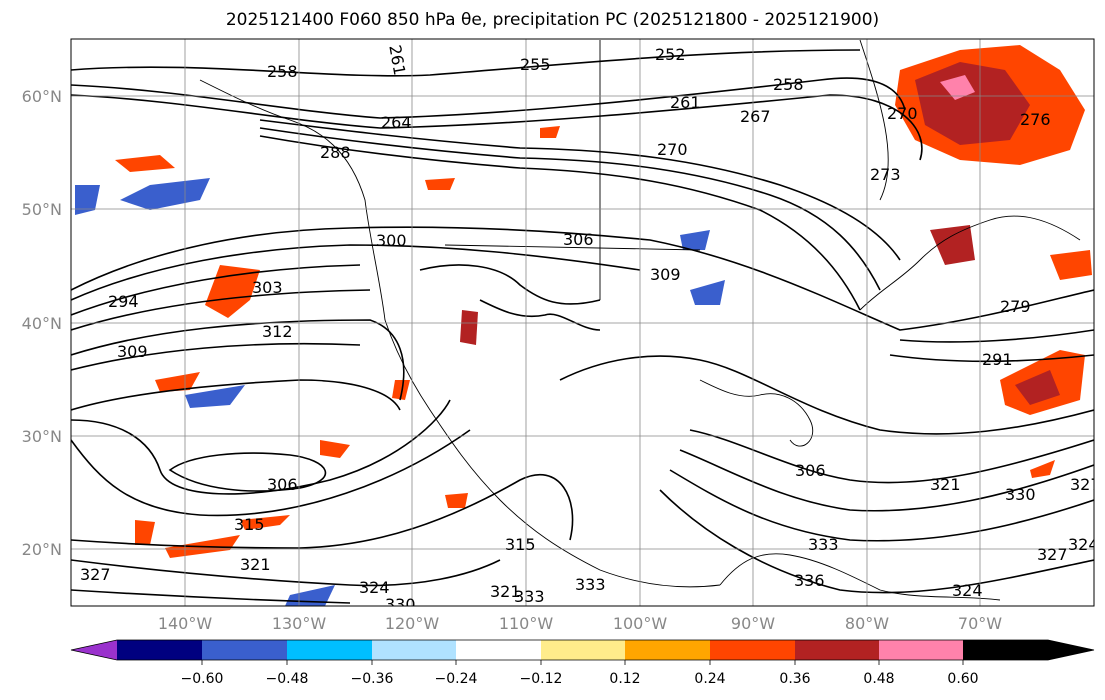  I want to click on lat-label: 60°N, so click(42, 96).